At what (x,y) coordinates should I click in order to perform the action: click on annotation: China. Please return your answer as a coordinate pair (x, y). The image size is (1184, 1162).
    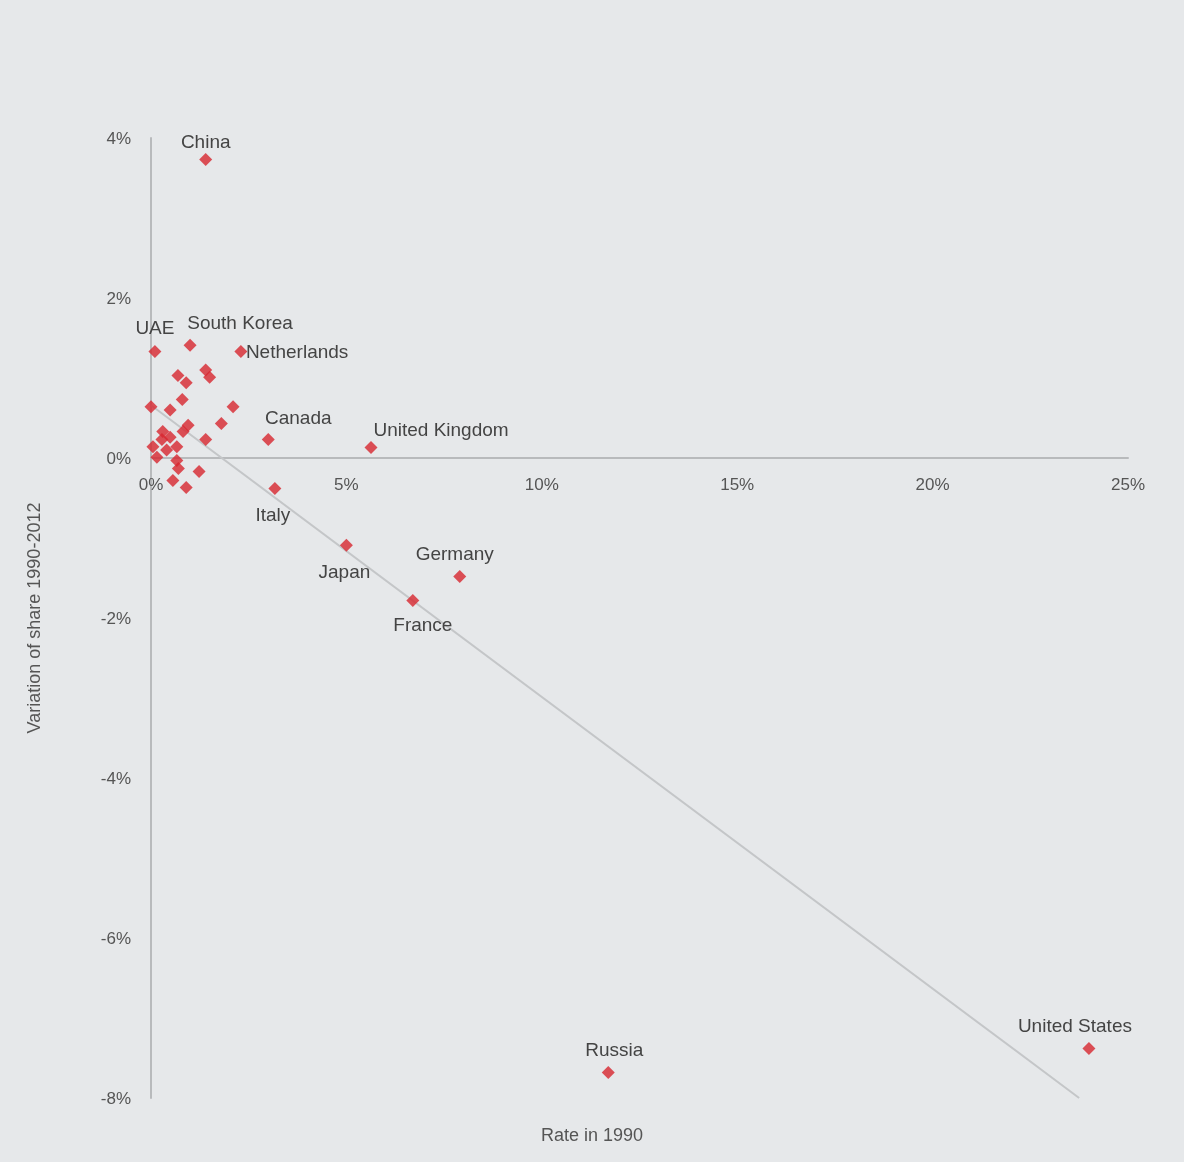
    Looking at the image, I should click on (205, 141).